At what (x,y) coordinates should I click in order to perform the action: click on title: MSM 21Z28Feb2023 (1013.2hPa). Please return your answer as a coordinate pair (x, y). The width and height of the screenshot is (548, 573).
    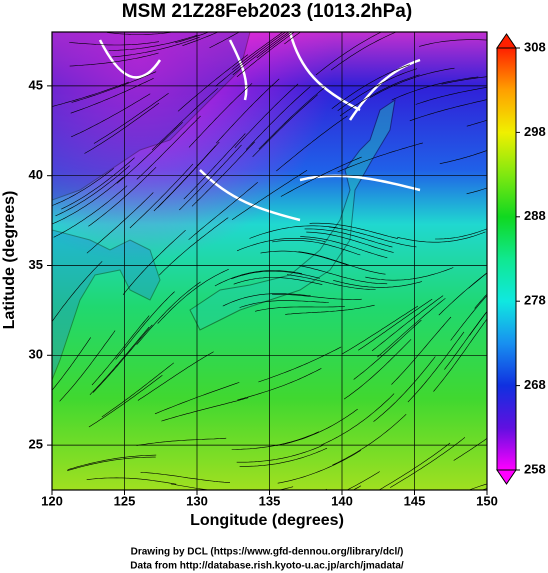
    Looking at the image, I should click on (267, 11).